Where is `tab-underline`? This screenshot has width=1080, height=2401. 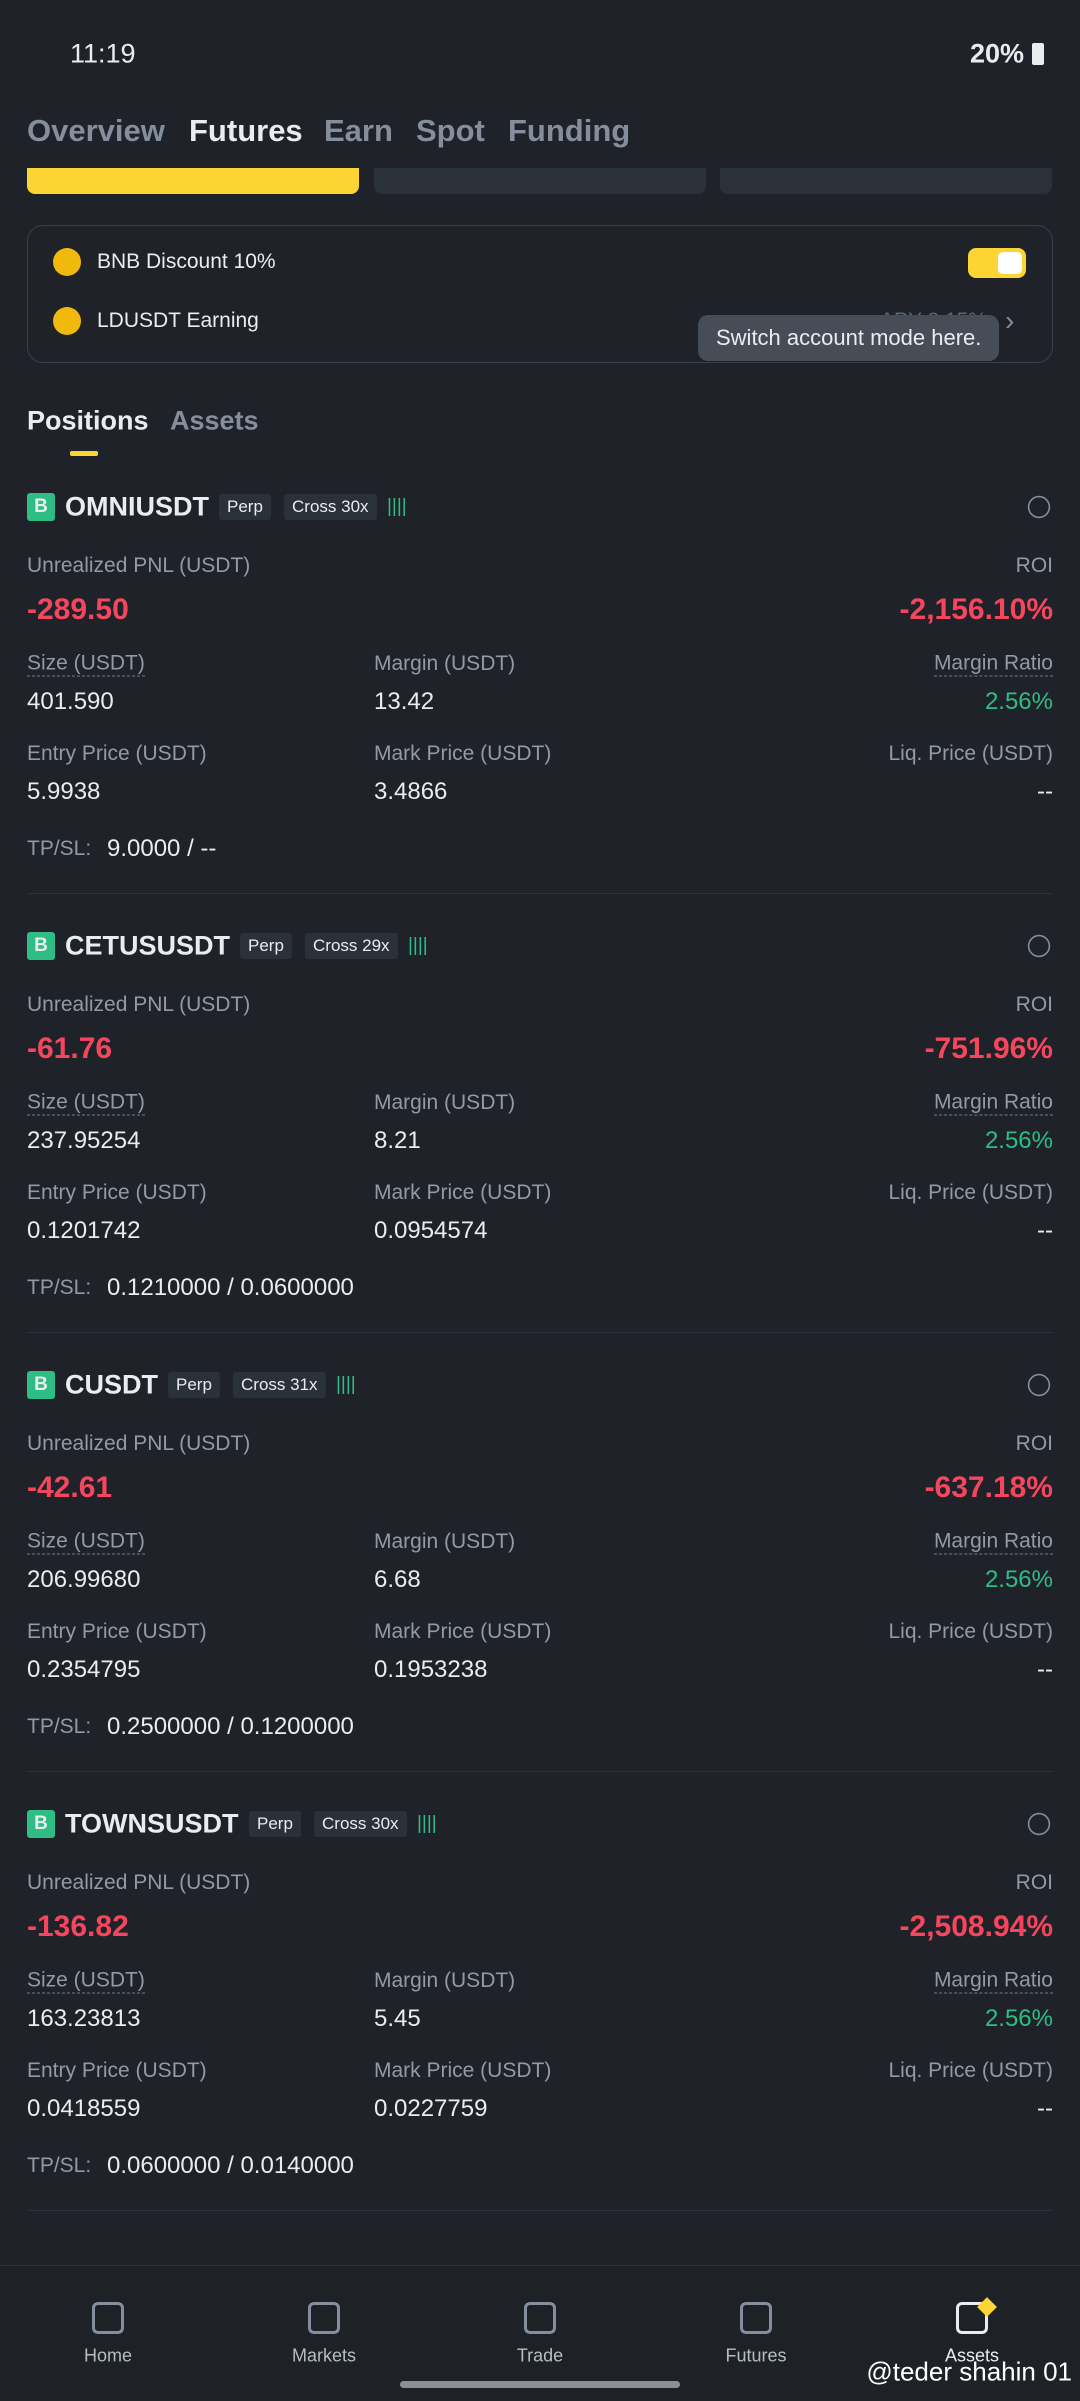 tab-underline is located at coordinates (84, 453).